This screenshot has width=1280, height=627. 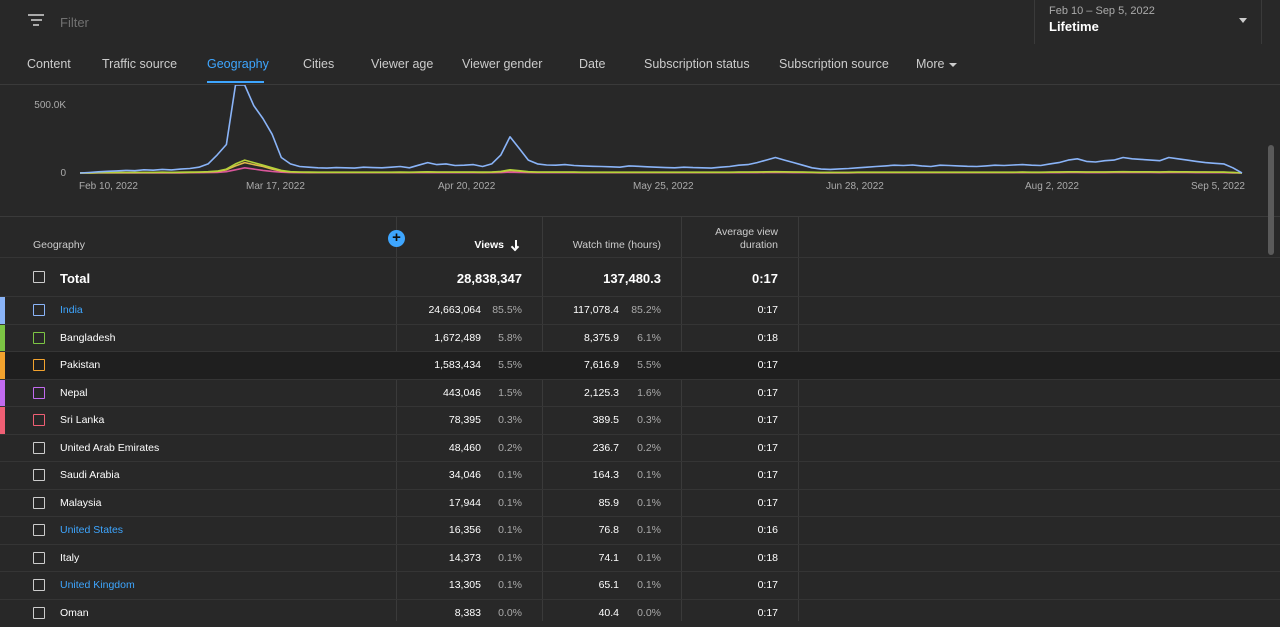 I want to click on geography-column-header: Geography, so click(x=59, y=245).